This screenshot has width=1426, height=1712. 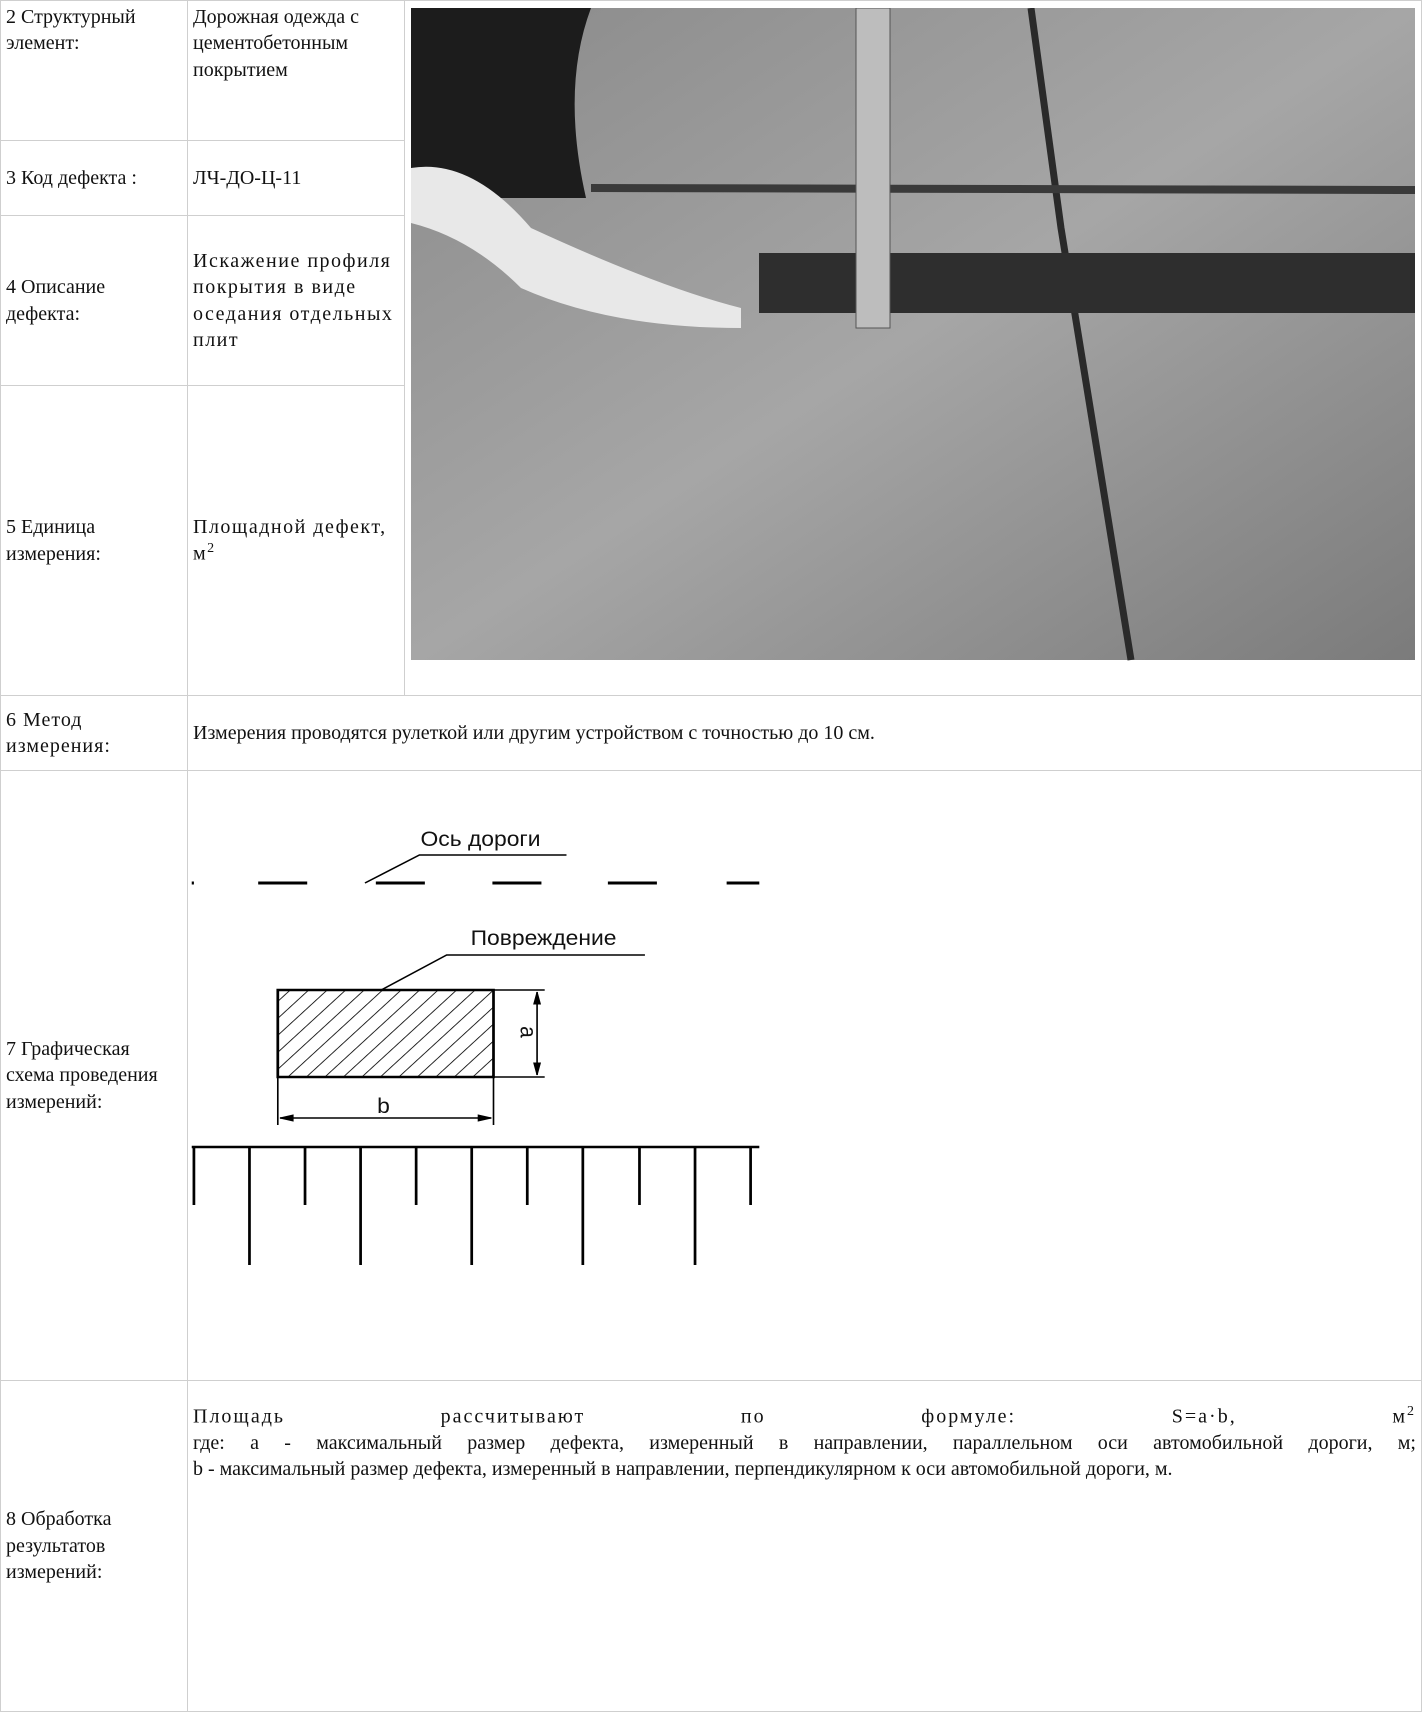 I want to click on unit: Площадной дефект, м, so click(x=290, y=540).